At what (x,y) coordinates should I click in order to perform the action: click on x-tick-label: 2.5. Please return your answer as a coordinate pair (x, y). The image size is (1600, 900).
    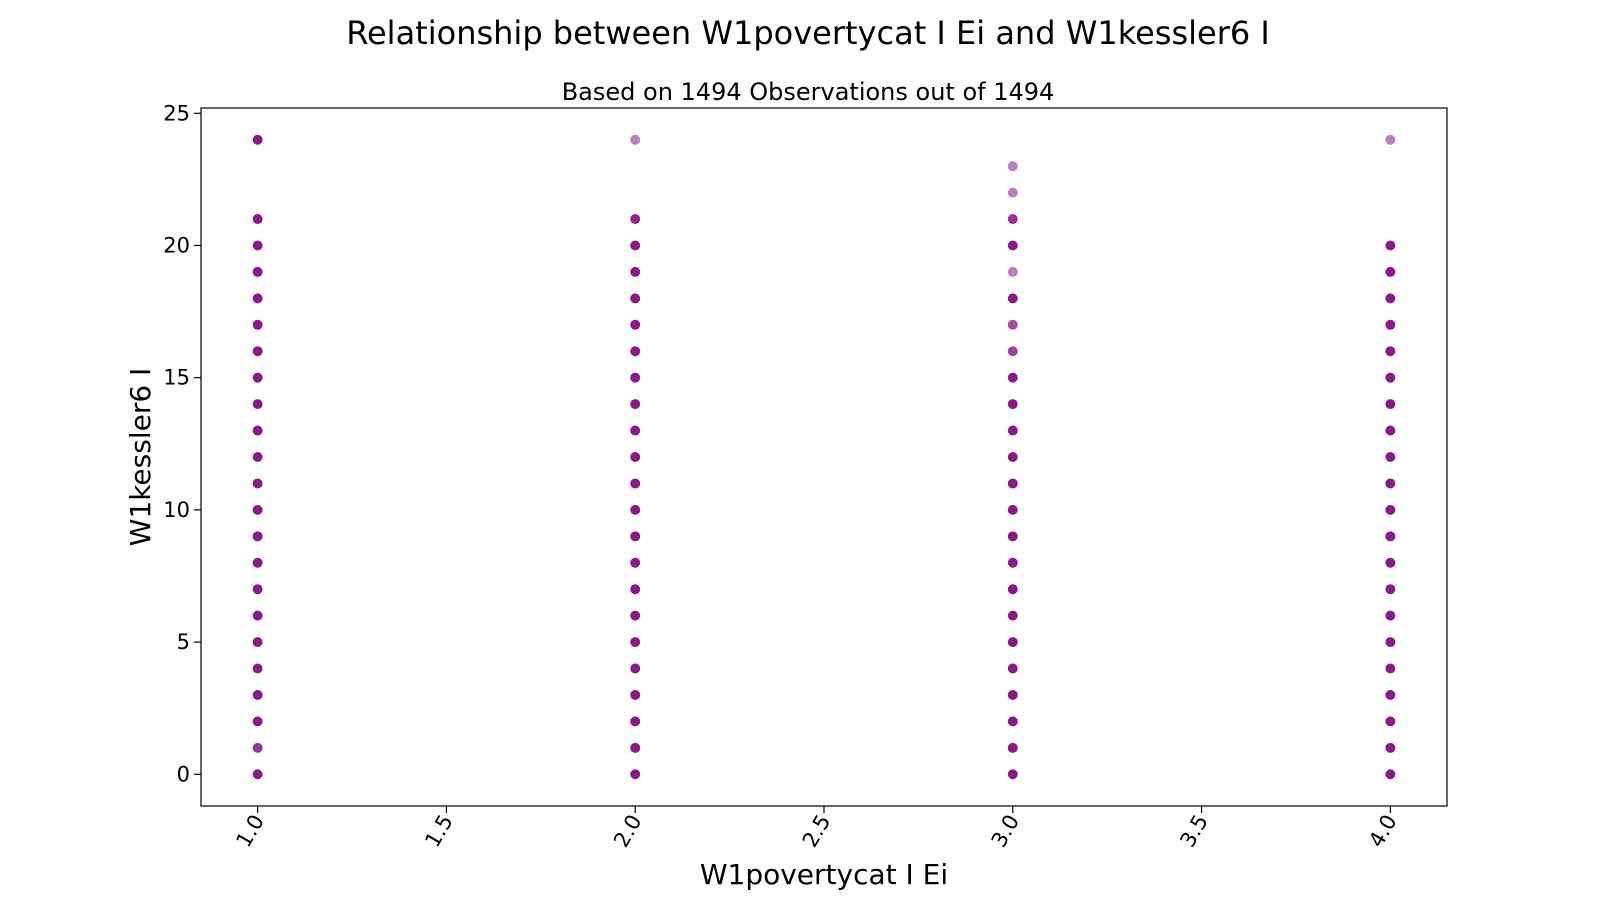
    Looking at the image, I should click on (816, 831).